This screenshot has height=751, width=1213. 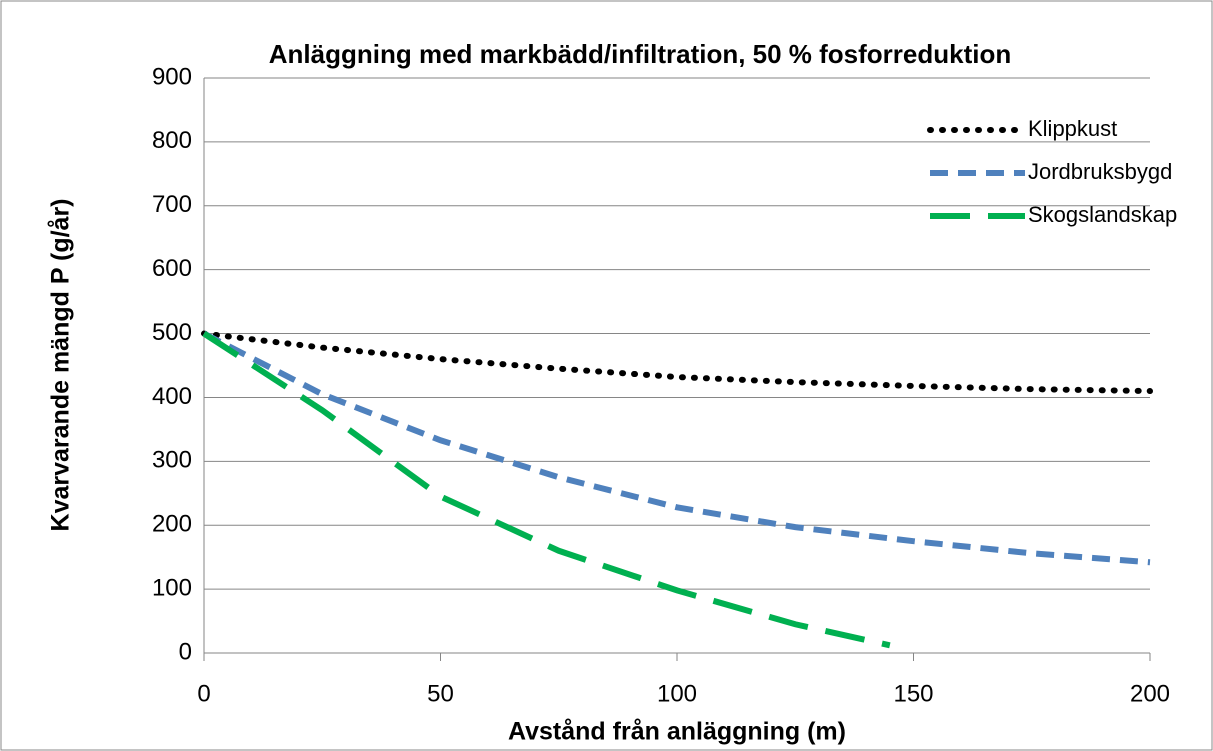 I want to click on x-axis-title: Avstånd från anläggning (m), so click(x=677, y=732).